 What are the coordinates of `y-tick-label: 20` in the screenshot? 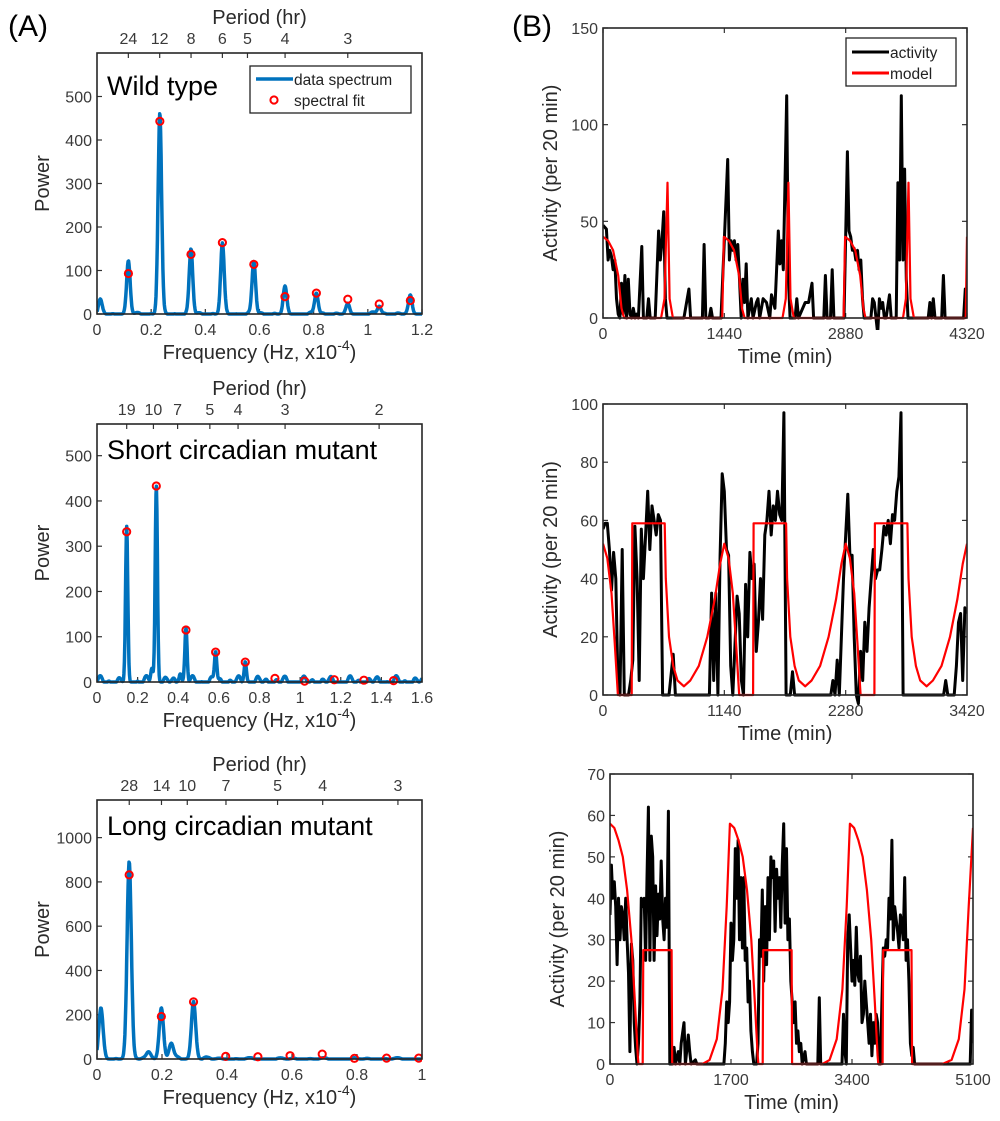 It's located at (589, 638).